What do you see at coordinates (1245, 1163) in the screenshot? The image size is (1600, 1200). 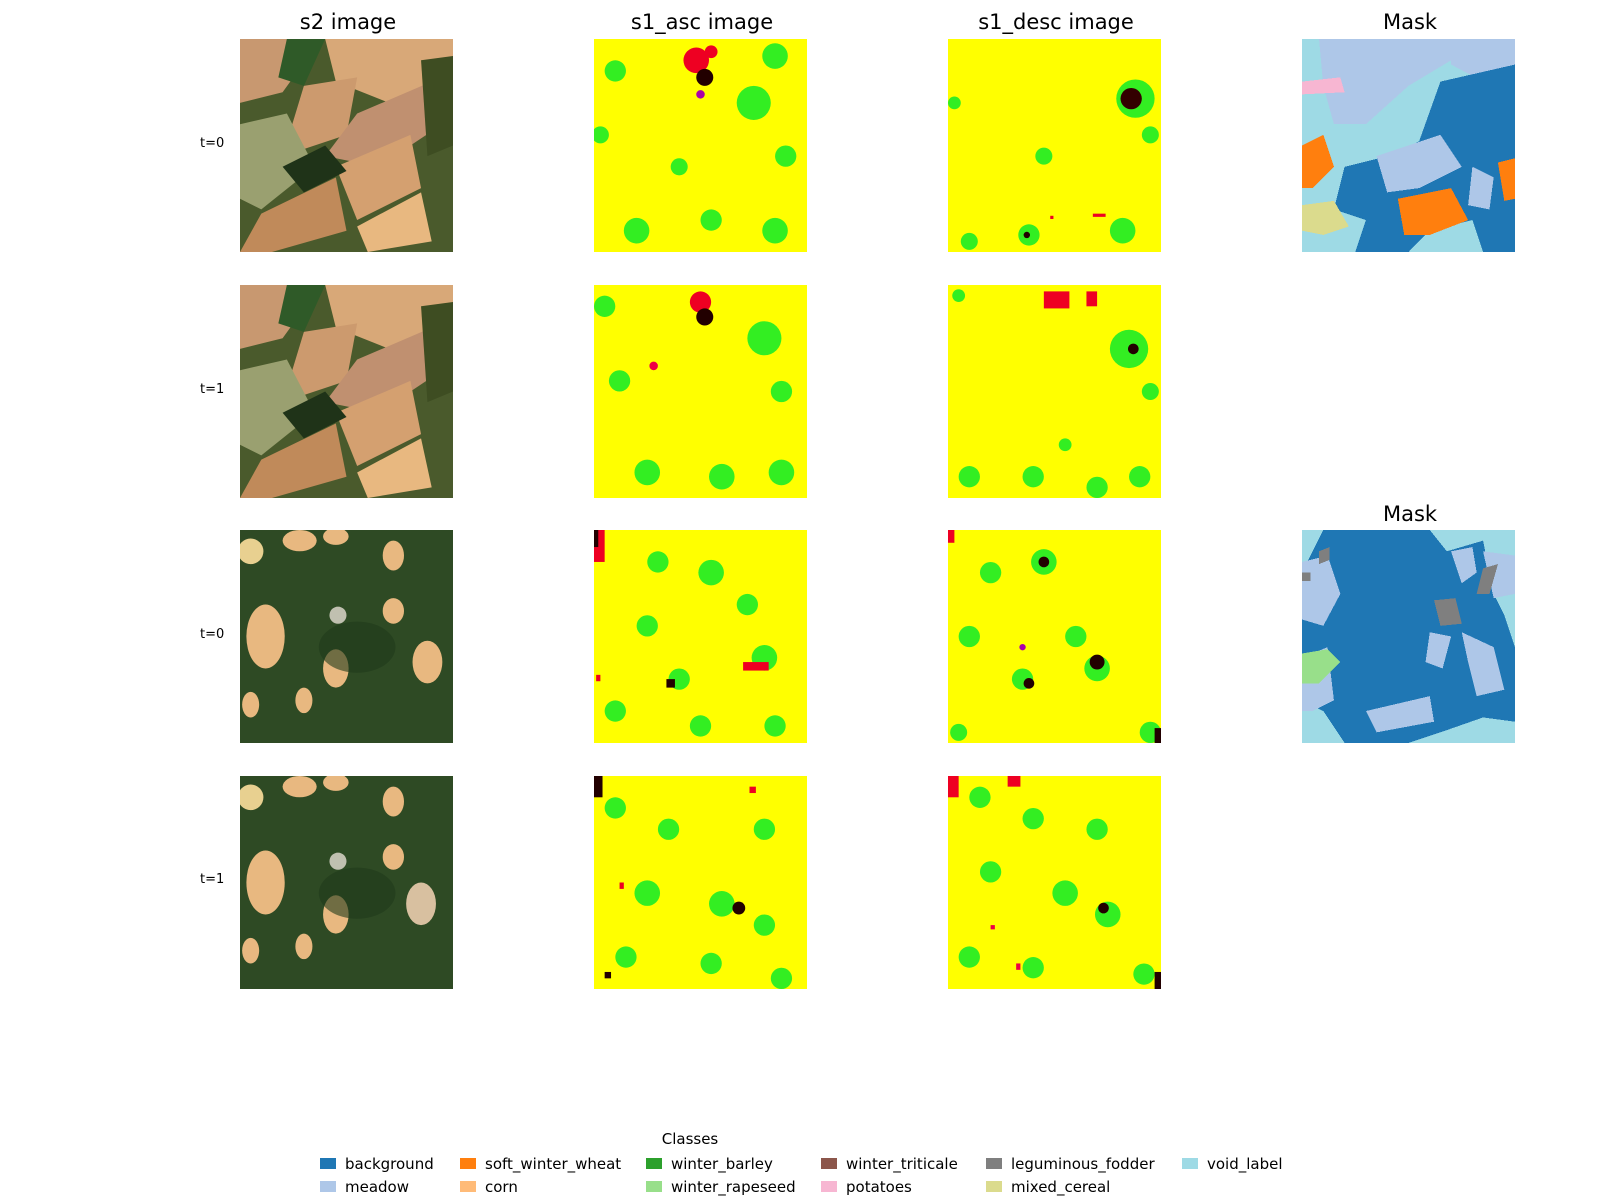 I see `legend-label: void_label` at bounding box center [1245, 1163].